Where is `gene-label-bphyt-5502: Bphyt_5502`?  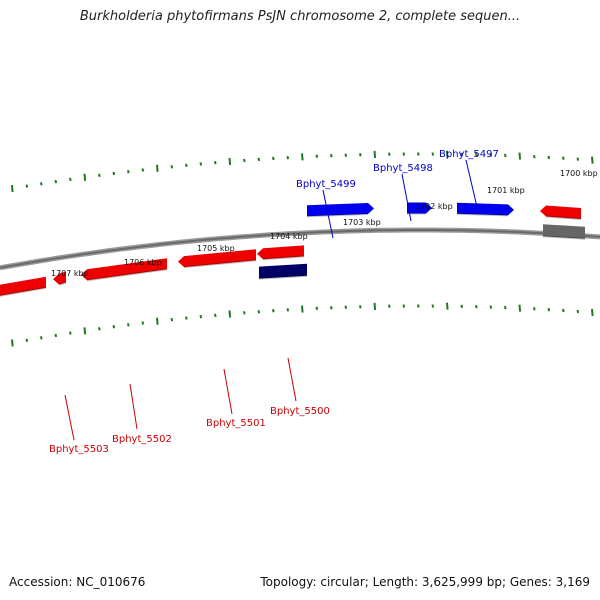 gene-label-bphyt-5502: Bphyt_5502 is located at coordinates (142, 414).